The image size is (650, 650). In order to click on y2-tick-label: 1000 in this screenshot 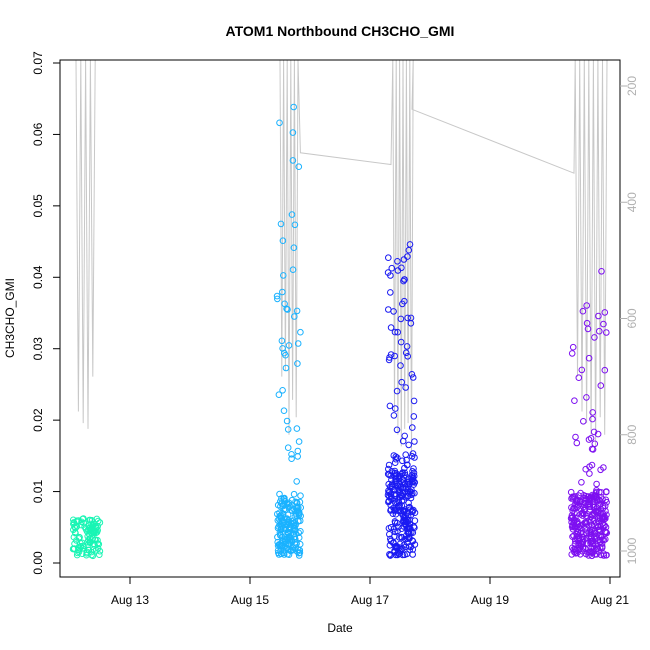, I will do `click(632, 550)`.